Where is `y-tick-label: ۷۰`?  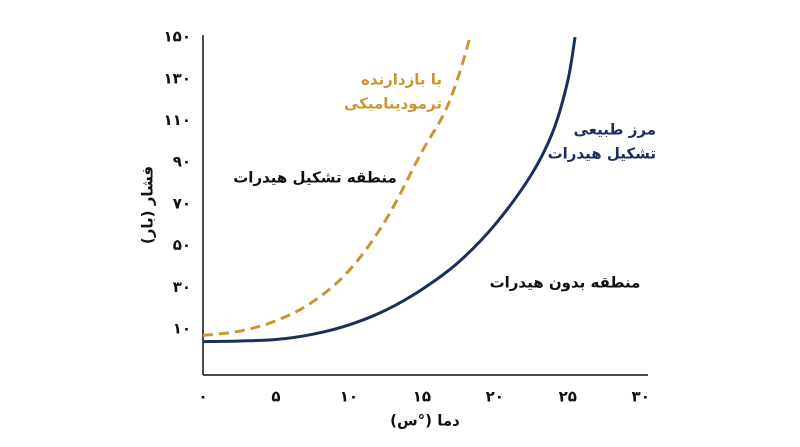
y-tick-label: ۷۰ is located at coordinates (182, 203).